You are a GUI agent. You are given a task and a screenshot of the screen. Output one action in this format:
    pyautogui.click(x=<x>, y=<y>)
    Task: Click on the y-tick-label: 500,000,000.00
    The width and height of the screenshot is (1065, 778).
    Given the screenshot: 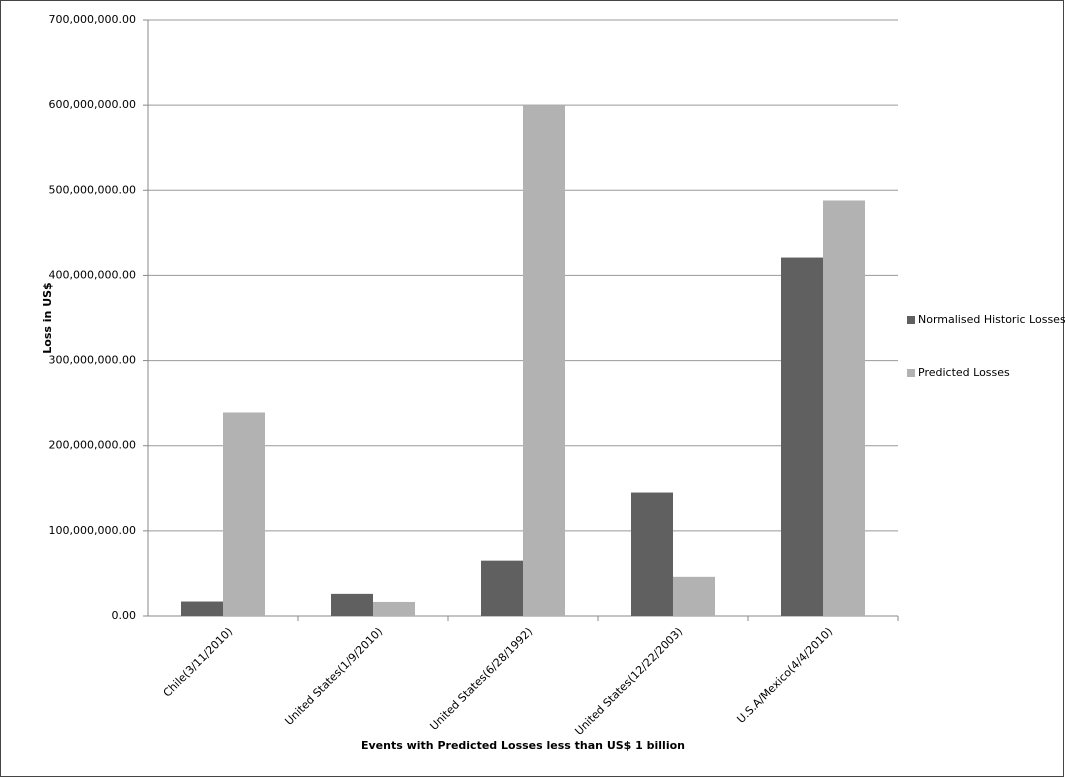 What is the action you would take?
    pyautogui.click(x=92, y=189)
    